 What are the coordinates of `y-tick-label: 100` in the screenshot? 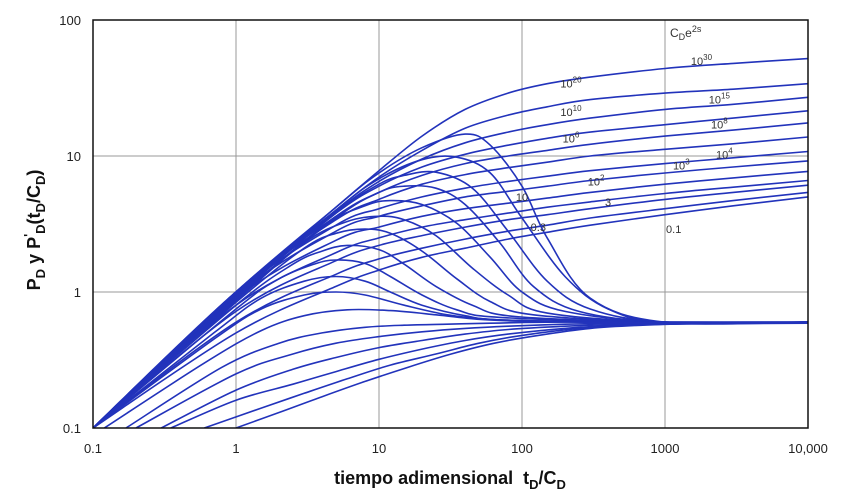 It's located at (70, 20).